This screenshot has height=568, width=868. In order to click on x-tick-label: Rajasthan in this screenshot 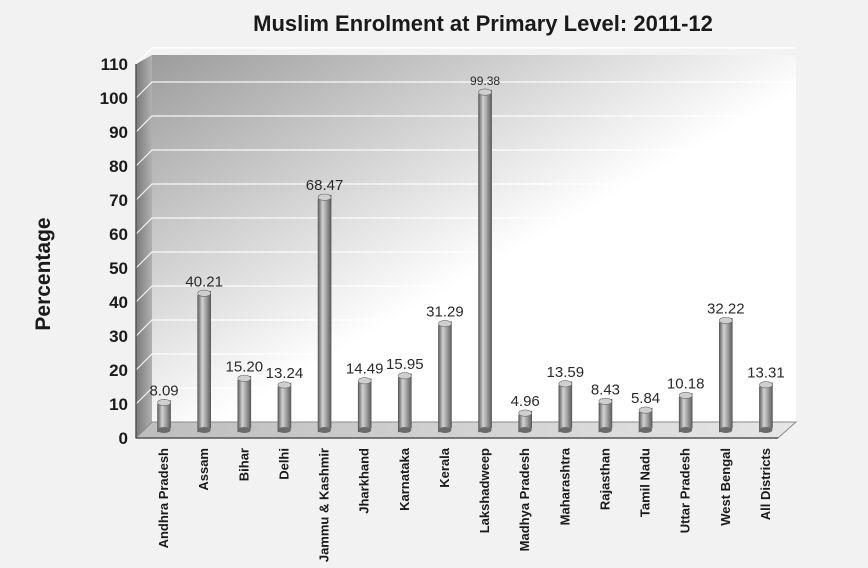, I will do `click(604, 479)`.